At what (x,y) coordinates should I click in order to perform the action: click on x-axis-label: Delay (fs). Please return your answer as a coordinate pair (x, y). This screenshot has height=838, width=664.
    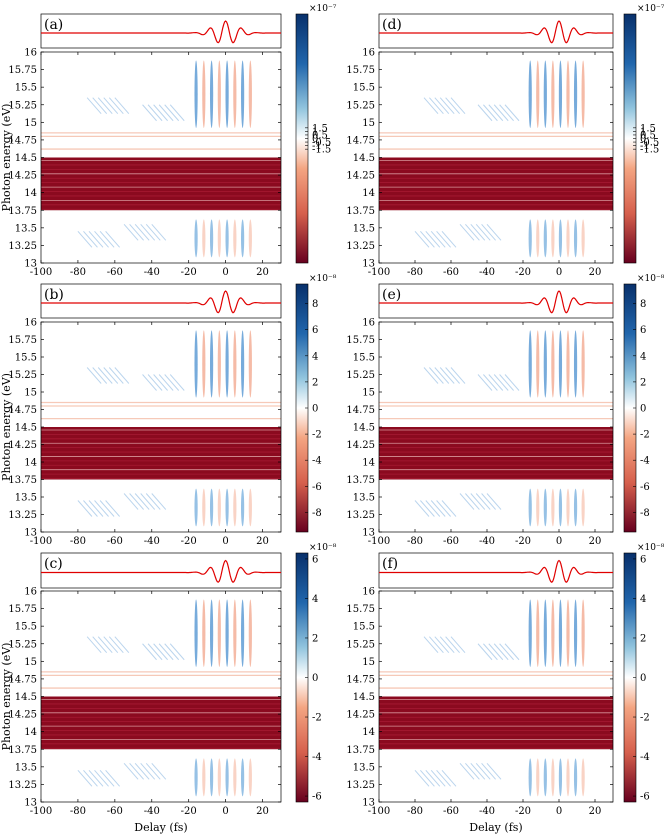
    Looking at the image, I should click on (160, 827).